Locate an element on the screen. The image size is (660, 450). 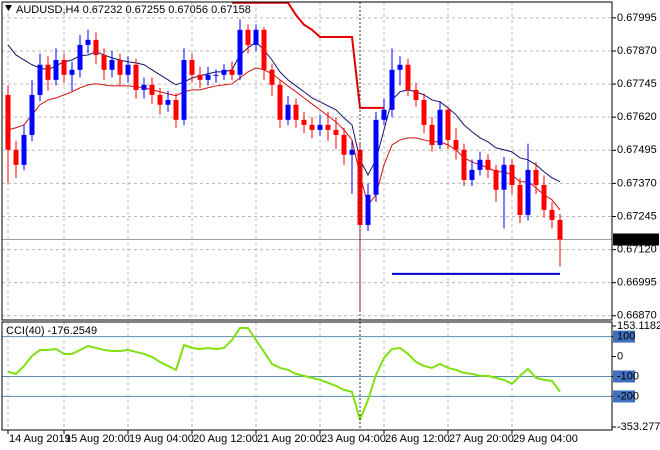
y-tick-label: 0.67495 is located at coordinates (637, 150).